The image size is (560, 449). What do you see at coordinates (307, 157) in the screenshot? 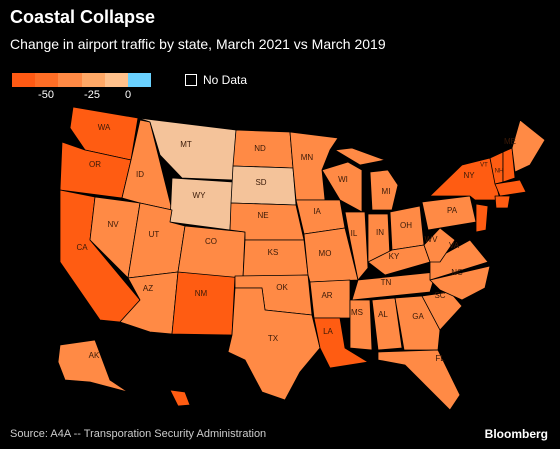
I see `label-MN: MN` at bounding box center [307, 157].